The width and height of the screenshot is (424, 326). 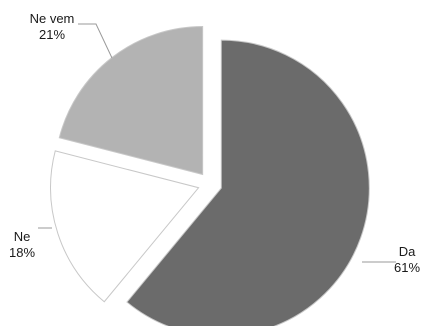 I want to click on slice-category-label: Da, so click(x=407, y=251).